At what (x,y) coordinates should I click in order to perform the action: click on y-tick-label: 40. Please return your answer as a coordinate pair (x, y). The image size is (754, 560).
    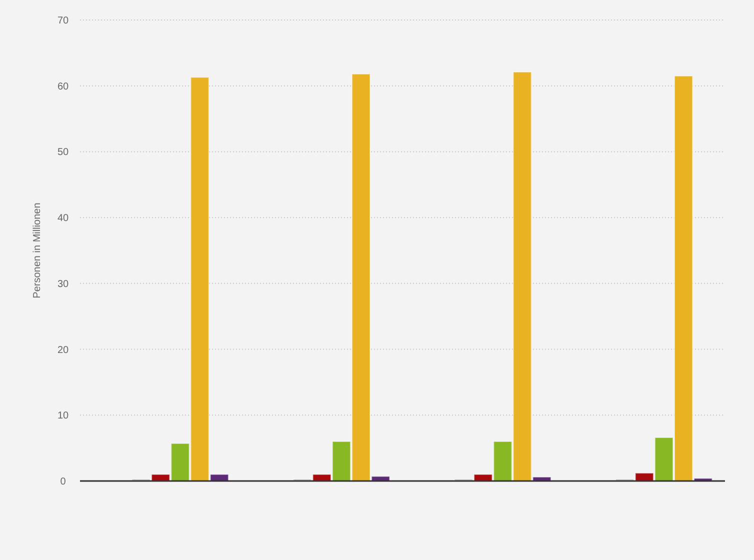
    Looking at the image, I should click on (63, 218).